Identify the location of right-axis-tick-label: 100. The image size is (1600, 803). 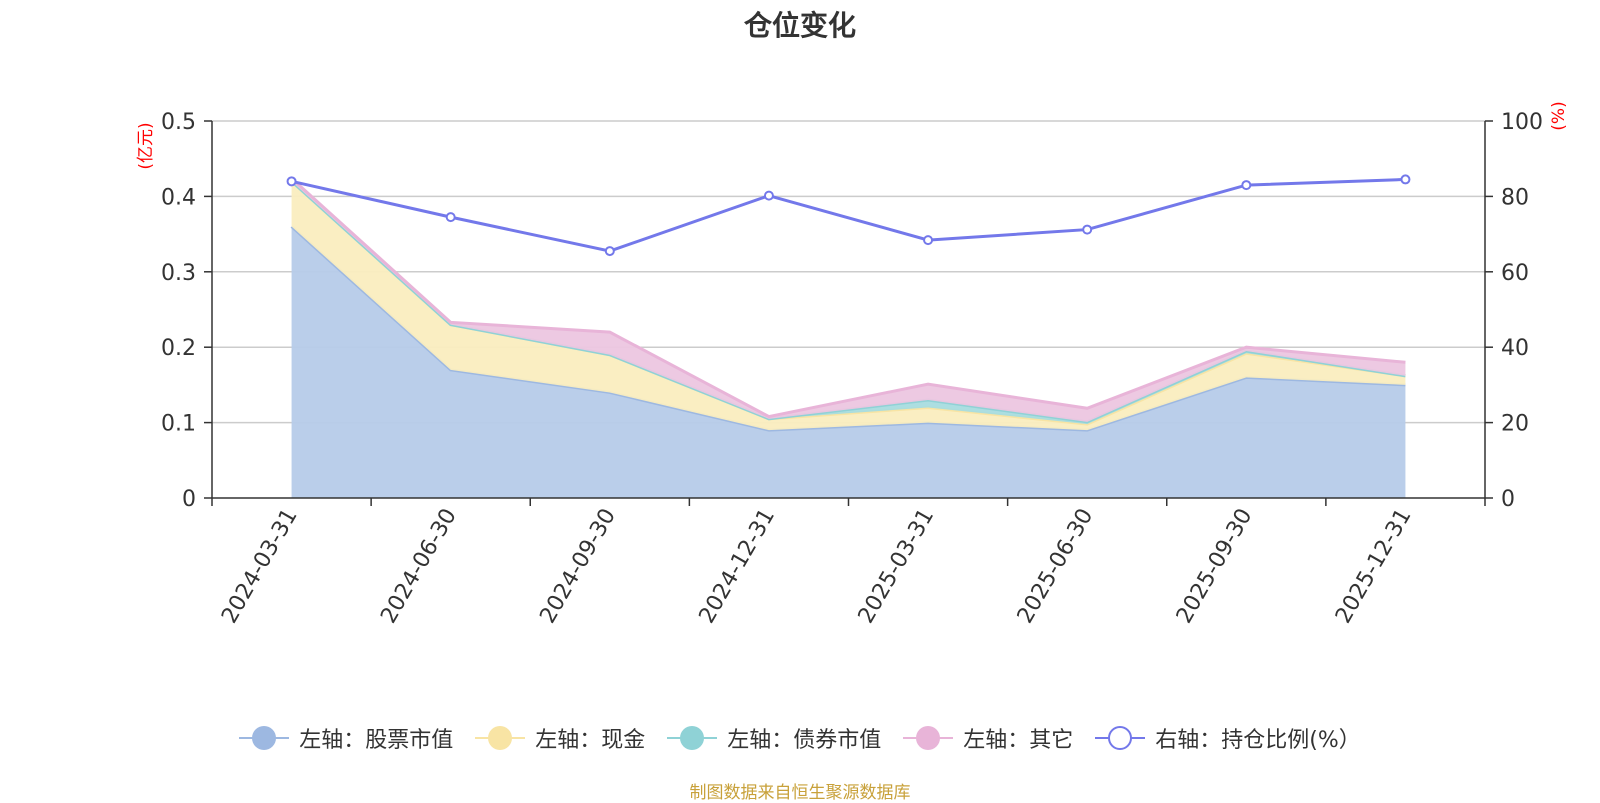
(1522, 122).